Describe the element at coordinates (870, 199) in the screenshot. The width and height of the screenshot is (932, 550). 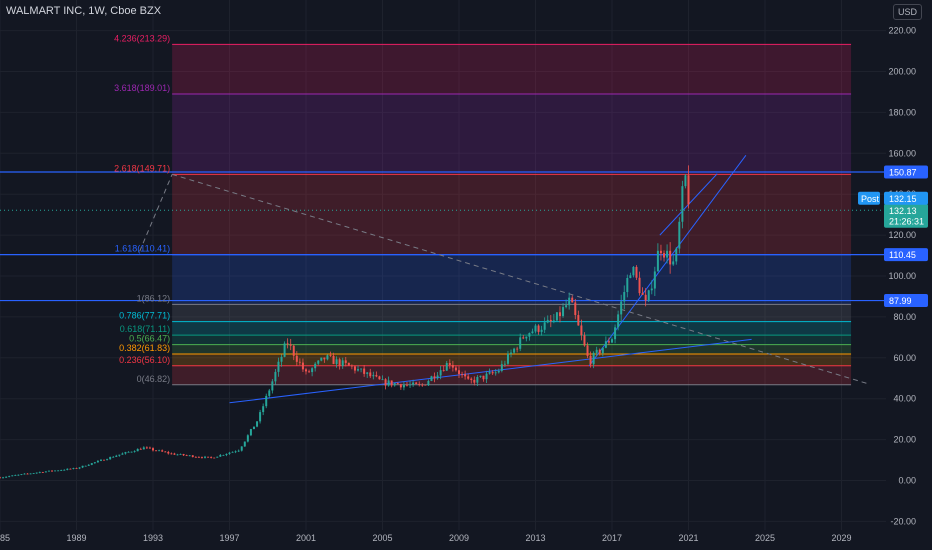
I see `post-tag: Post` at that location.